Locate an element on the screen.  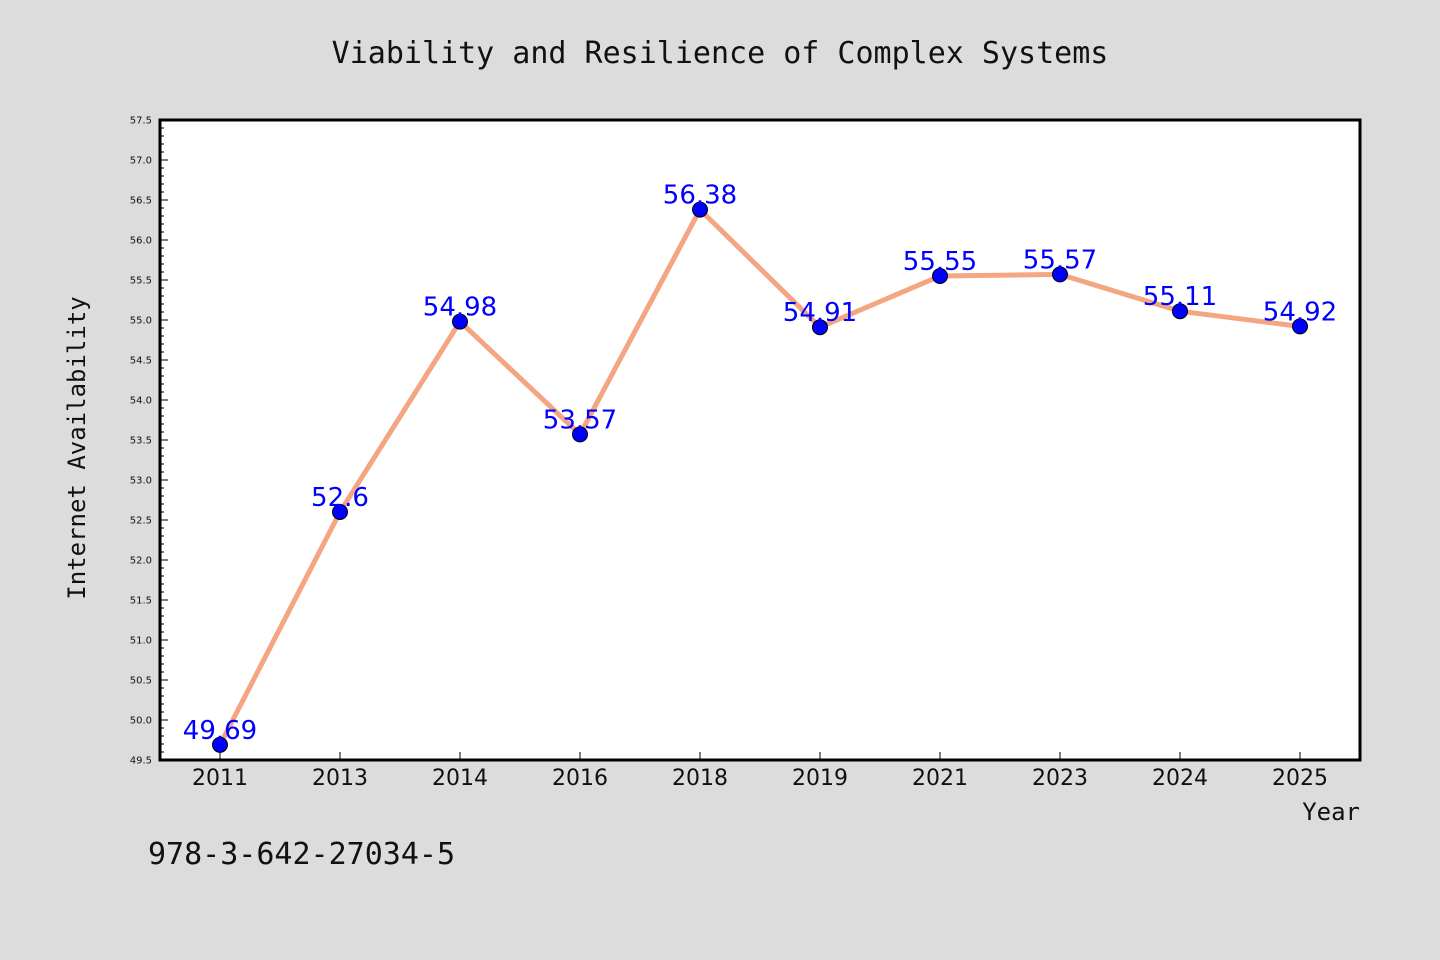
data-value-label: 54.92 is located at coordinates (1300, 312).